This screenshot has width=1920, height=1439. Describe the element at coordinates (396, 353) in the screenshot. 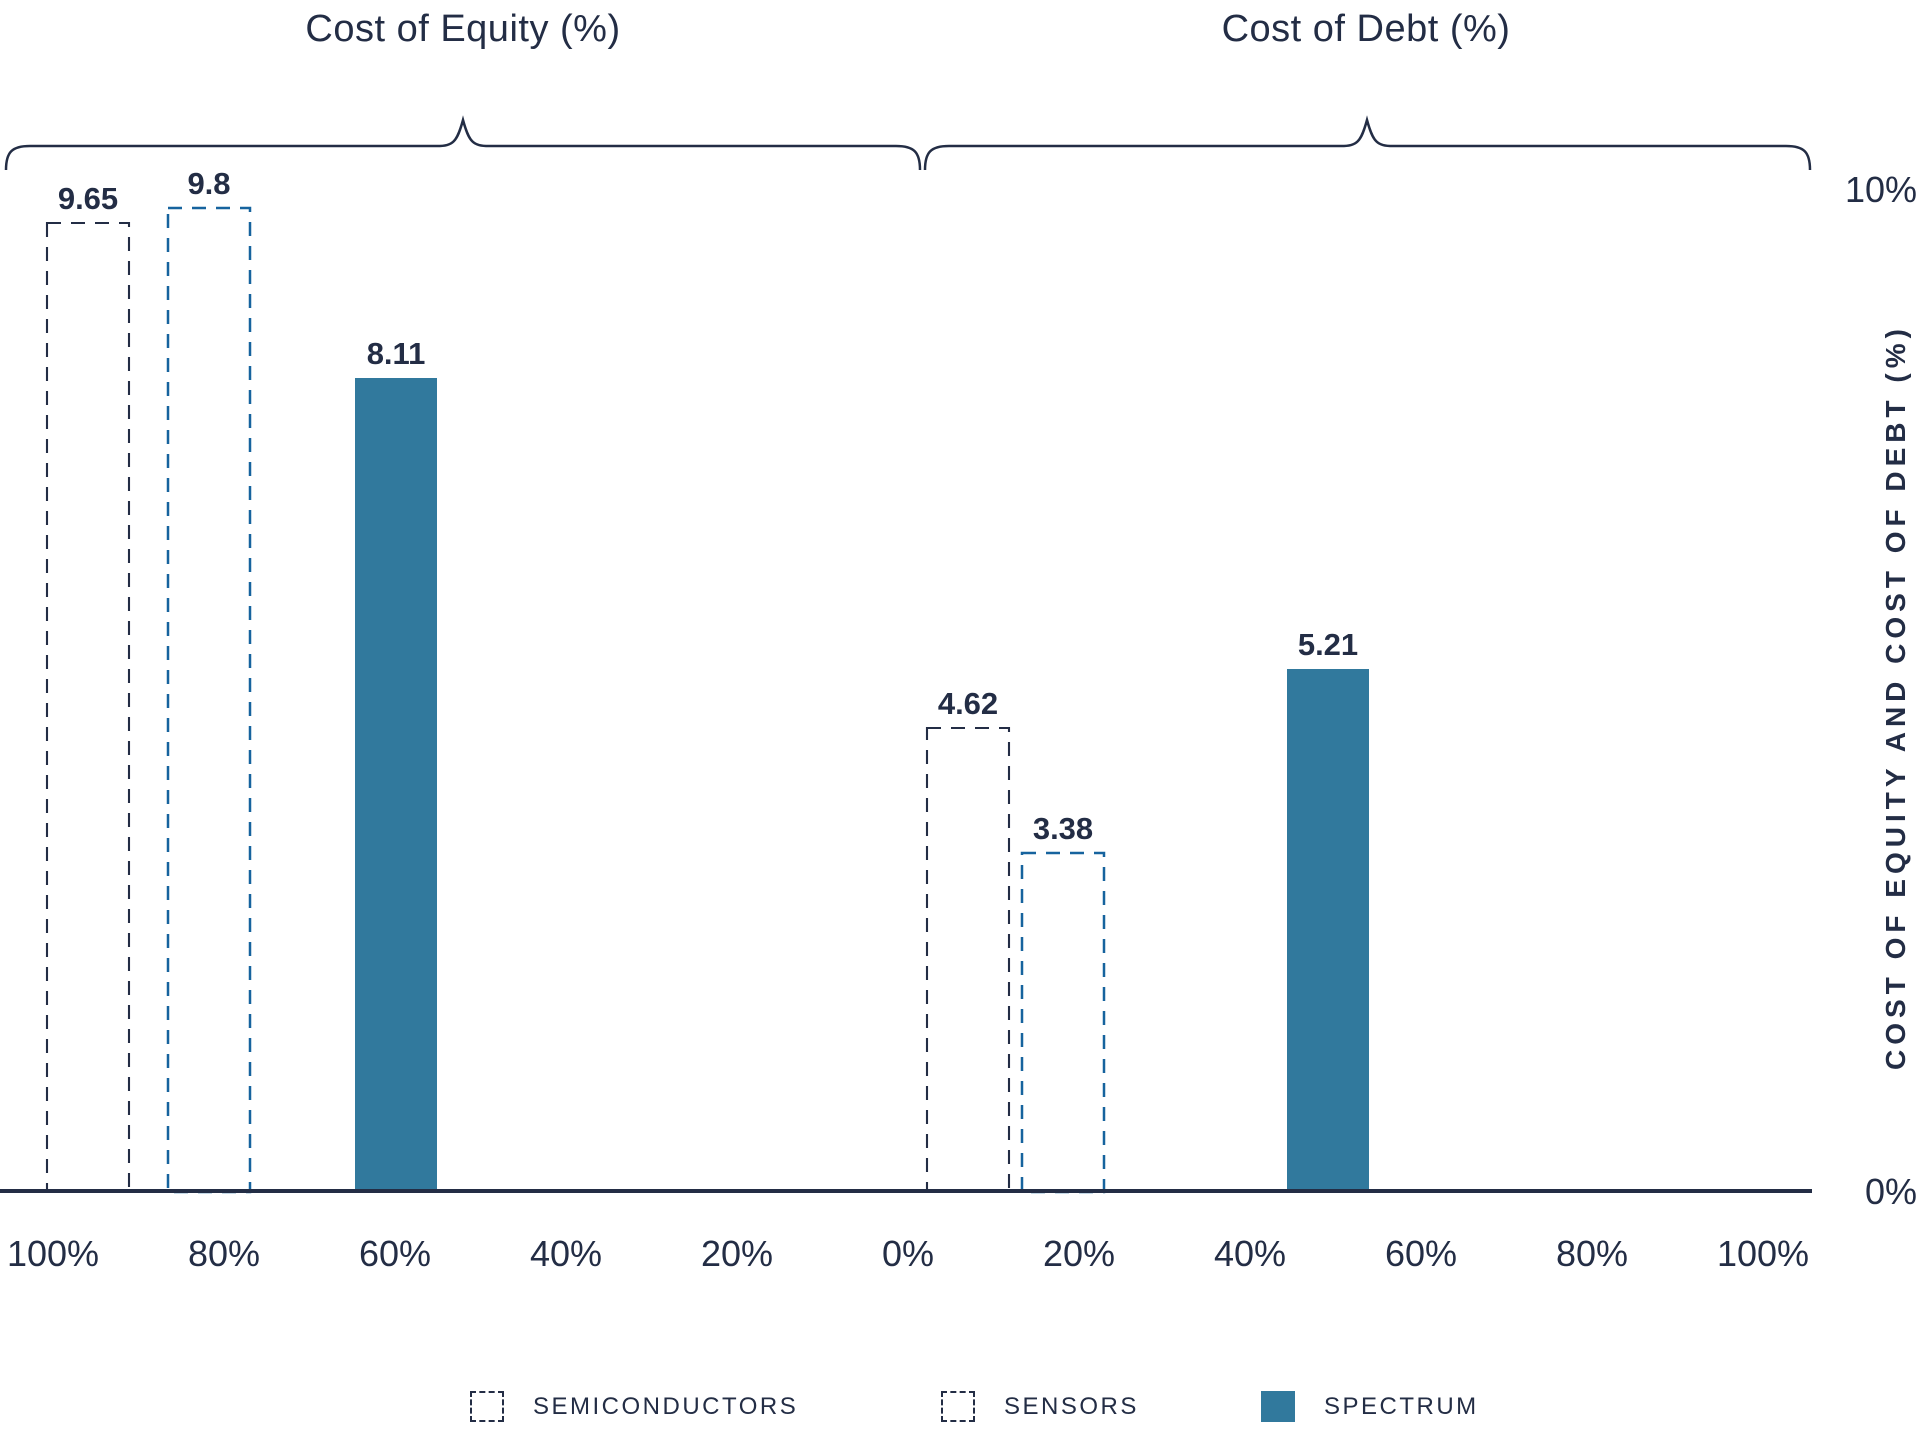

I see `bar-value-label: 8.11` at that location.